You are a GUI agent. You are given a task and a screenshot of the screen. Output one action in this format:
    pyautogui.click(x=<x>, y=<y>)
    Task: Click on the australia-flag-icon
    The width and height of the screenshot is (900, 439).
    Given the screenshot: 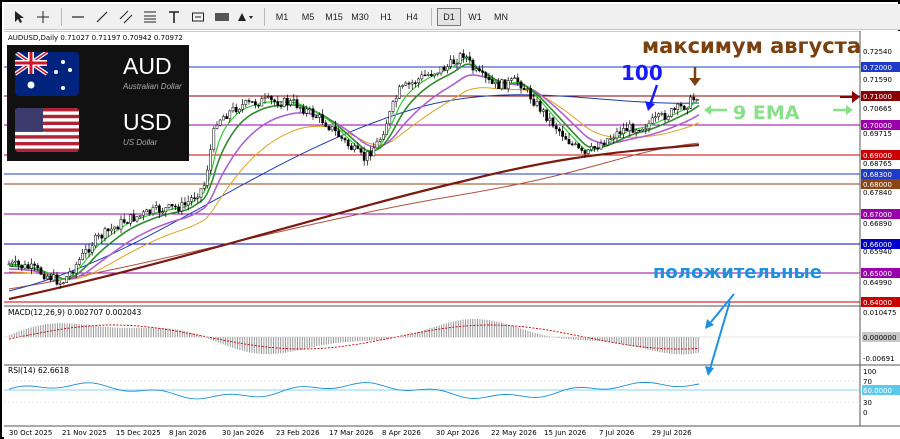 What is the action you would take?
    pyautogui.click(x=47, y=74)
    